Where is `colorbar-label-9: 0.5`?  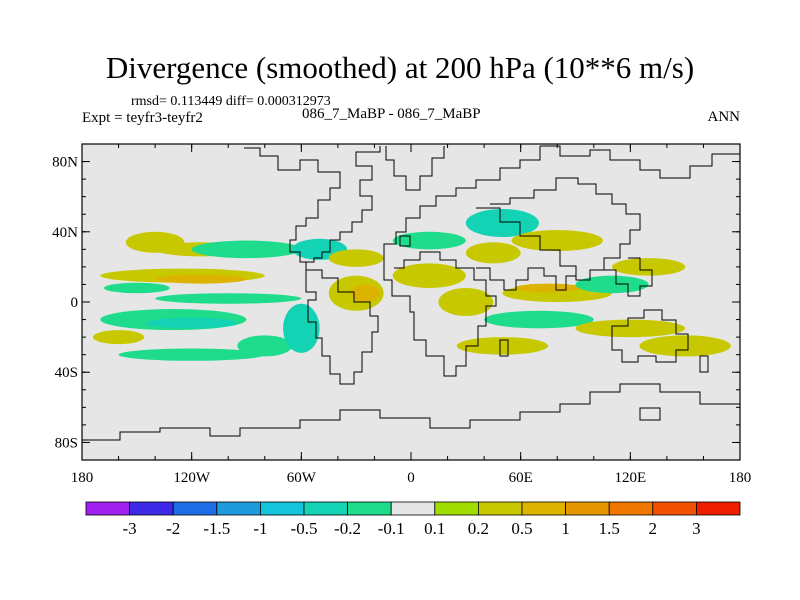
colorbar-label-9: 0.5 is located at coordinates (521, 528).